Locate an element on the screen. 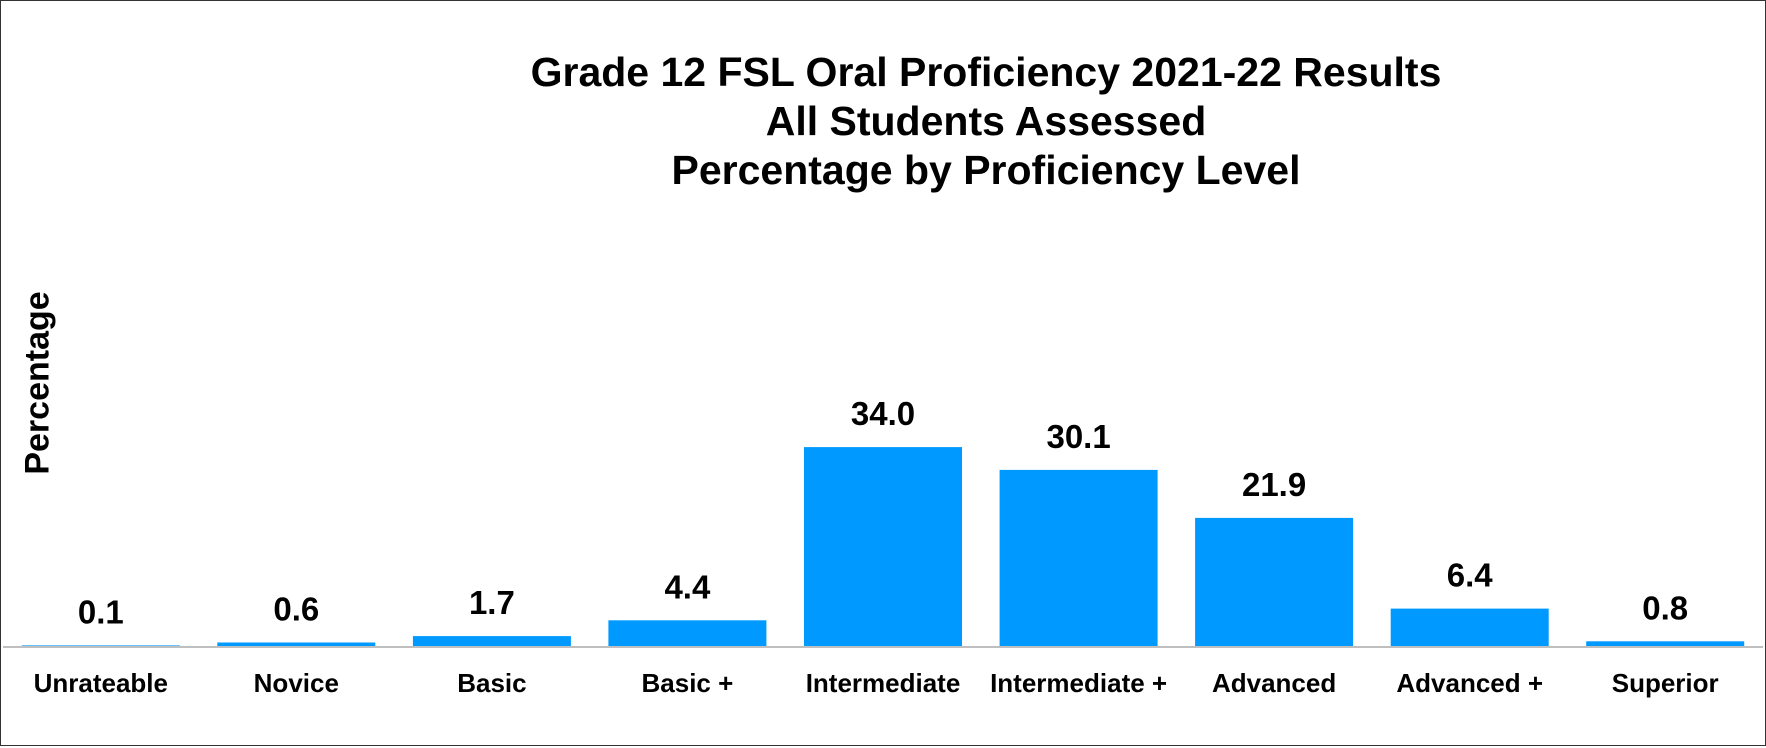 This screenshot has width=1766, height=748. x-tick-label: Intermediate is located at coordinates (883, 683).